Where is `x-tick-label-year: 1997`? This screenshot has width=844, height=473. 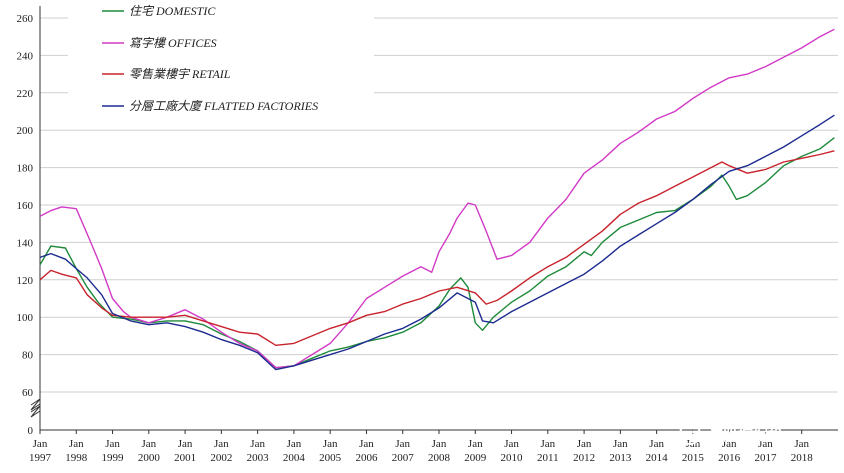 x-tick-label-year: 1997 is located at coordinates (40, 458).